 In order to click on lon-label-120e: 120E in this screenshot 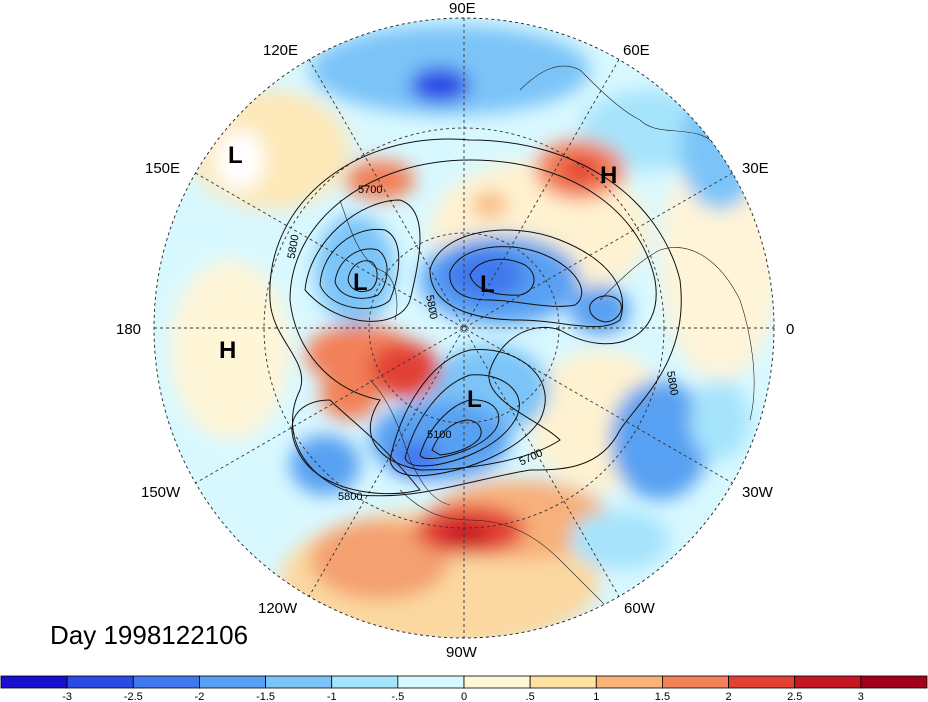, I will do `click(280, 50)`.